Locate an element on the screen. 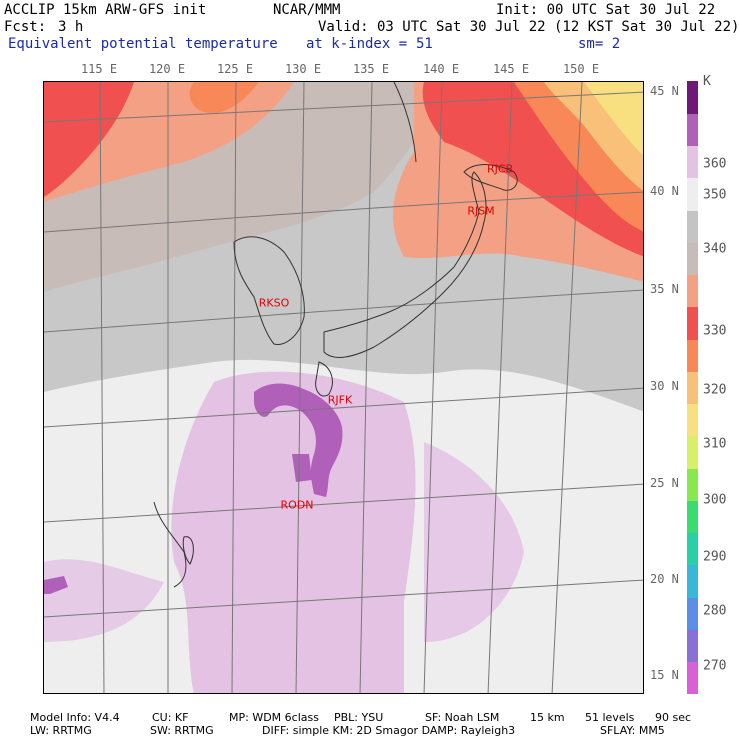 This screenshot has width=740, height=740. colorbar-tick: 270 is located at coordinates (715, 666).